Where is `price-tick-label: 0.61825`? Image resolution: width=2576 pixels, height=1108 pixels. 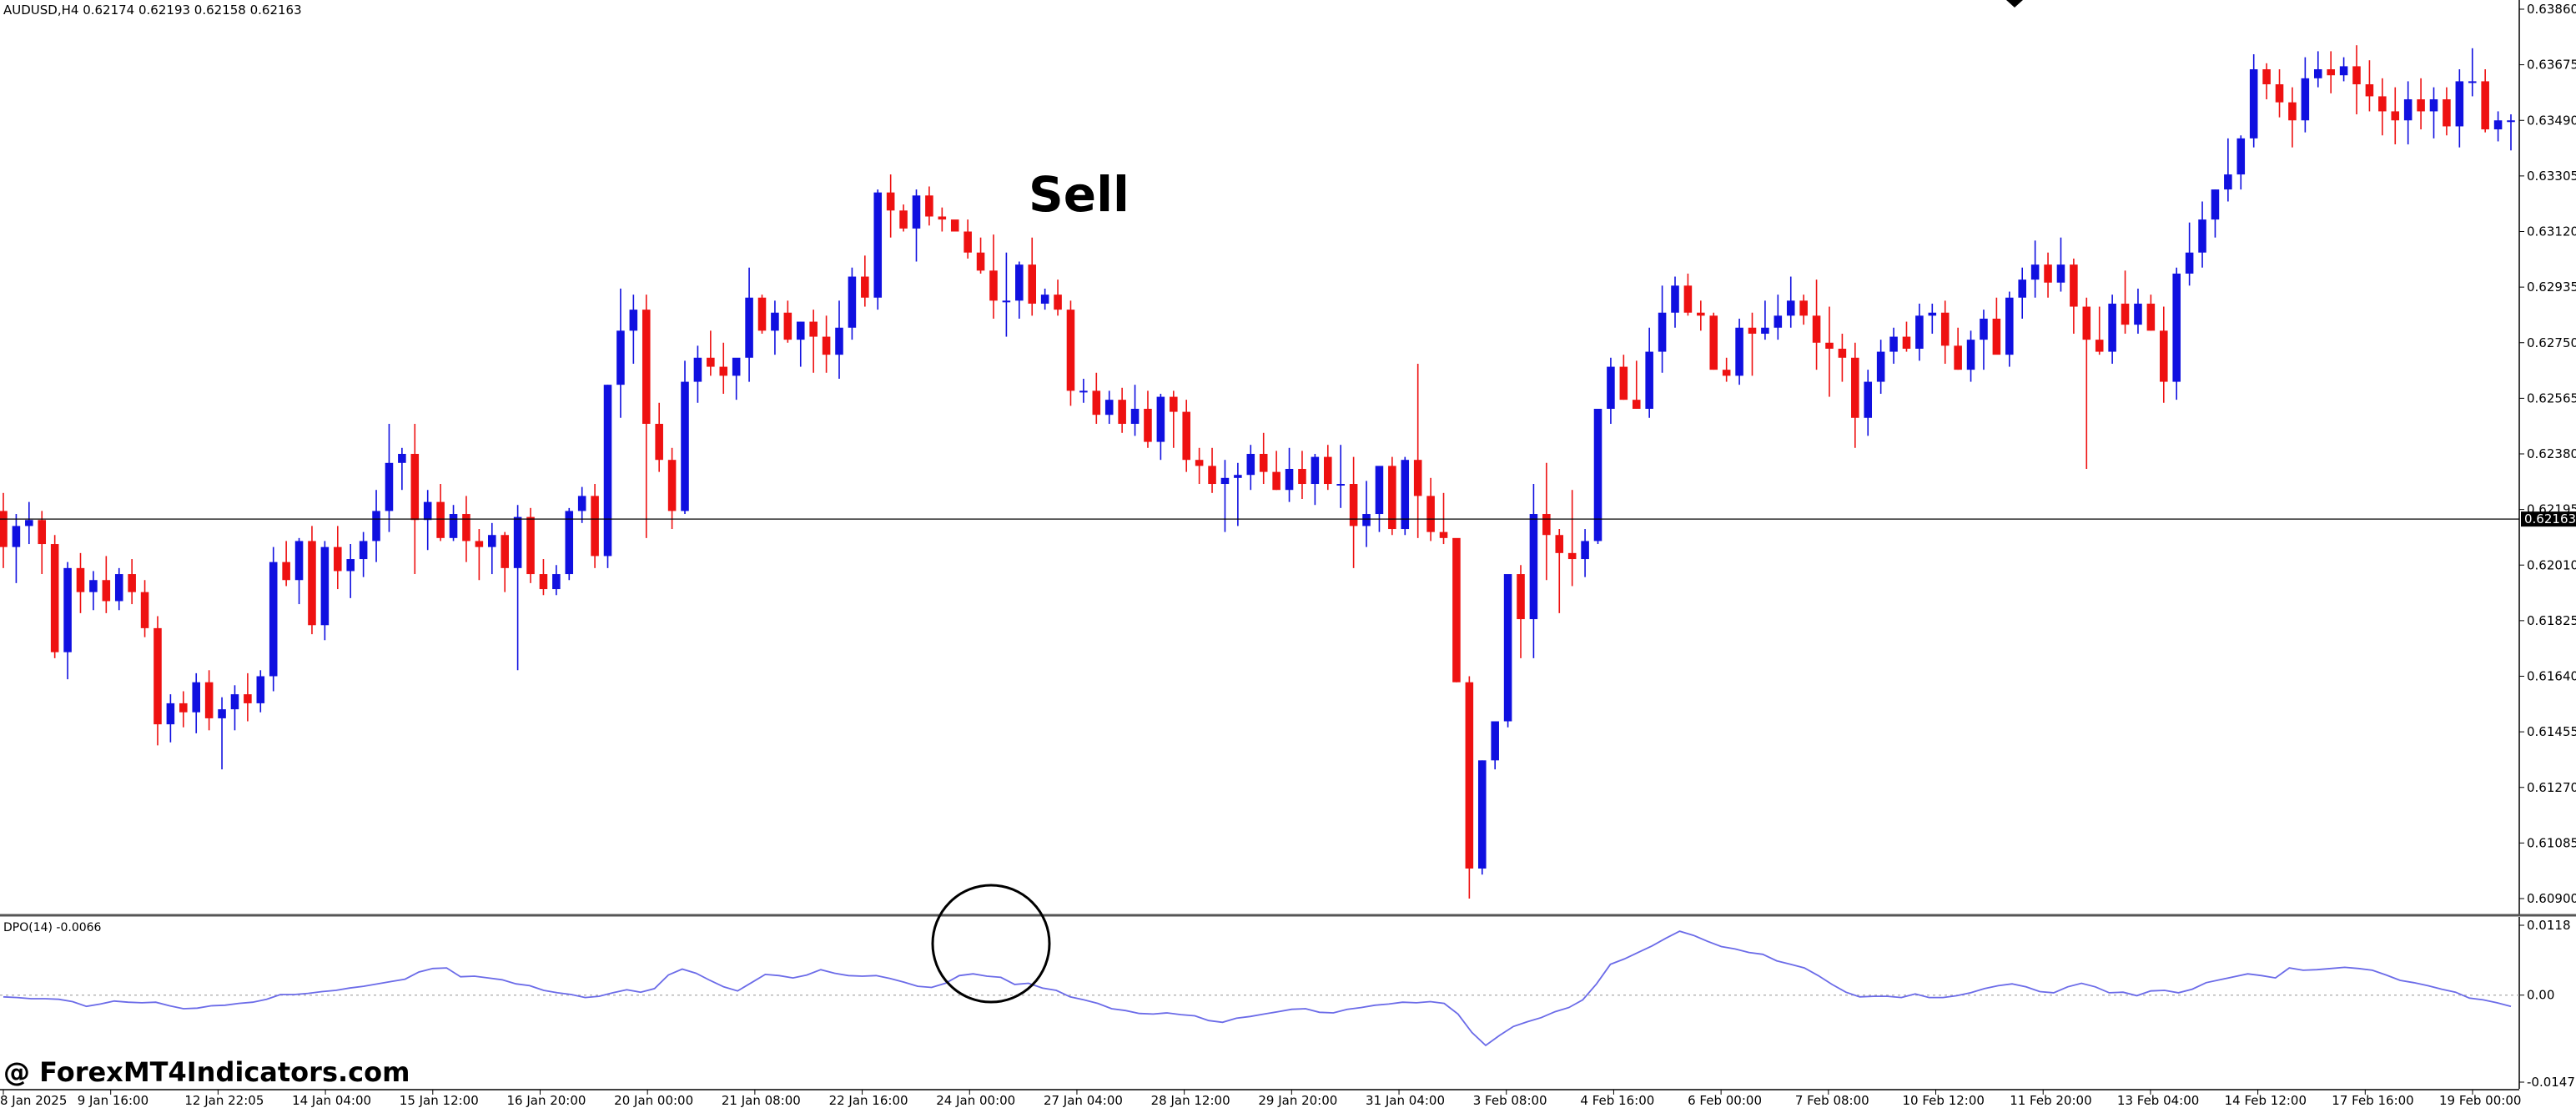
price-tick-label: 0.61825 is located at coordinates (2551, 620).